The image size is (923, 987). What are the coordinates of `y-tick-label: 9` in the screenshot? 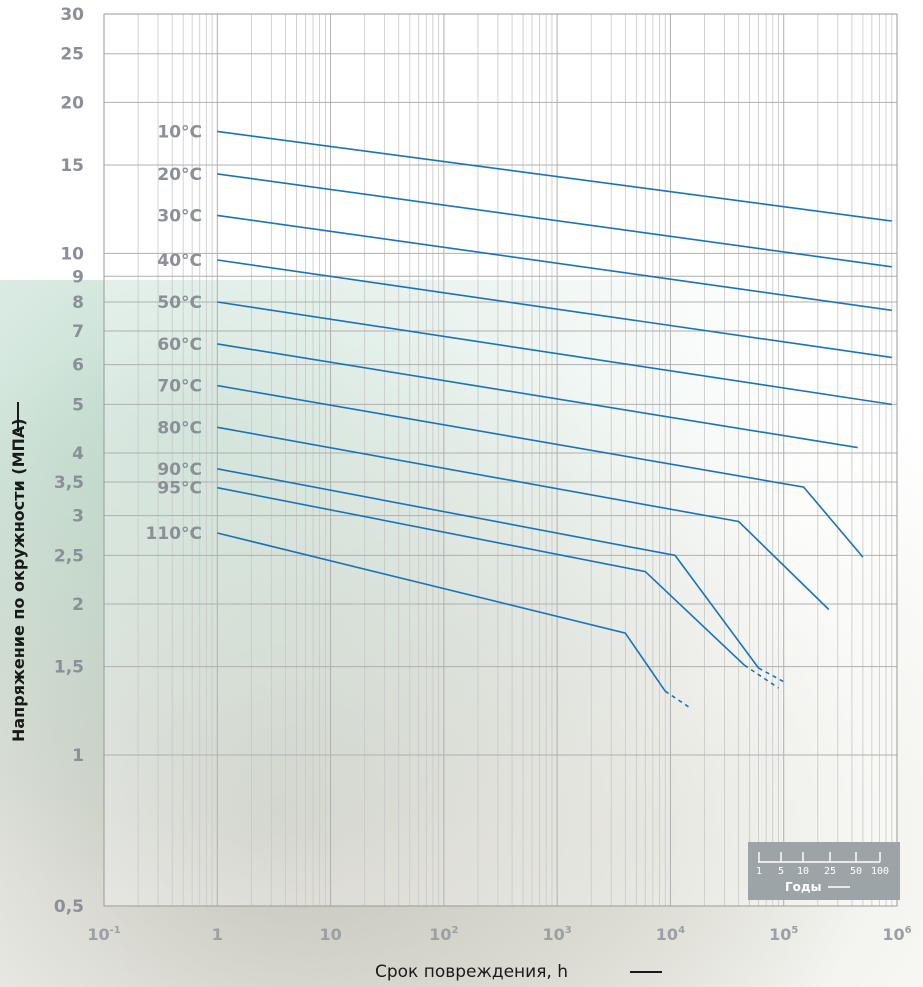 It's located at (78, 277).